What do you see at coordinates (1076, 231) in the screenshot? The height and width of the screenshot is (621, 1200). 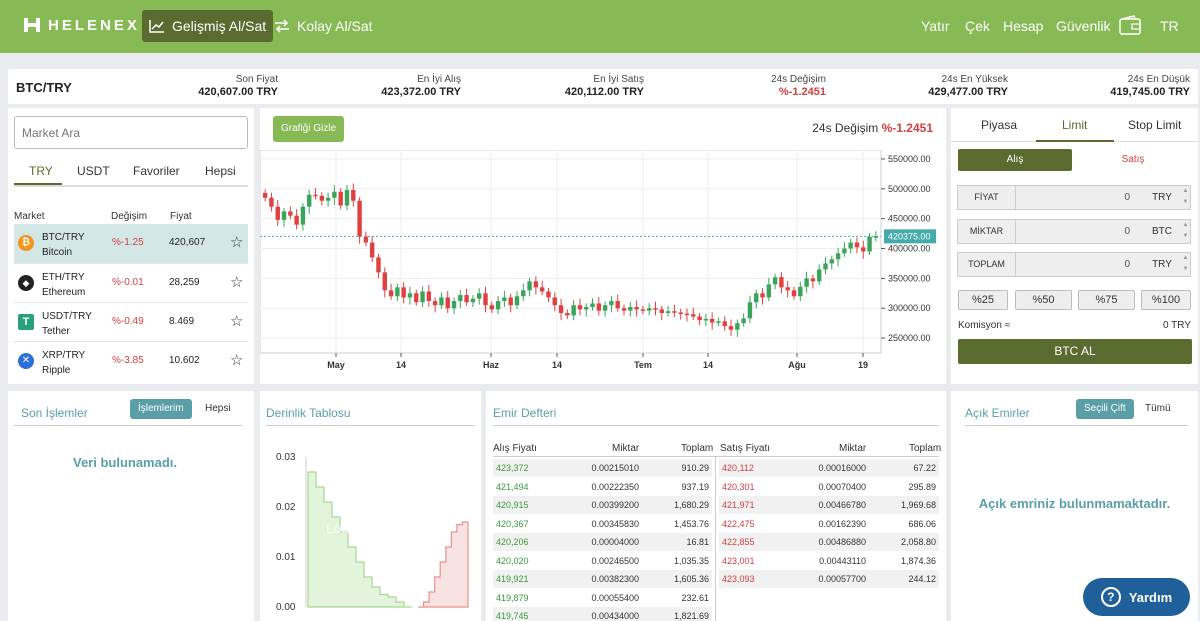 I see `amount-input: 0` at bounding box center [1076, 231].